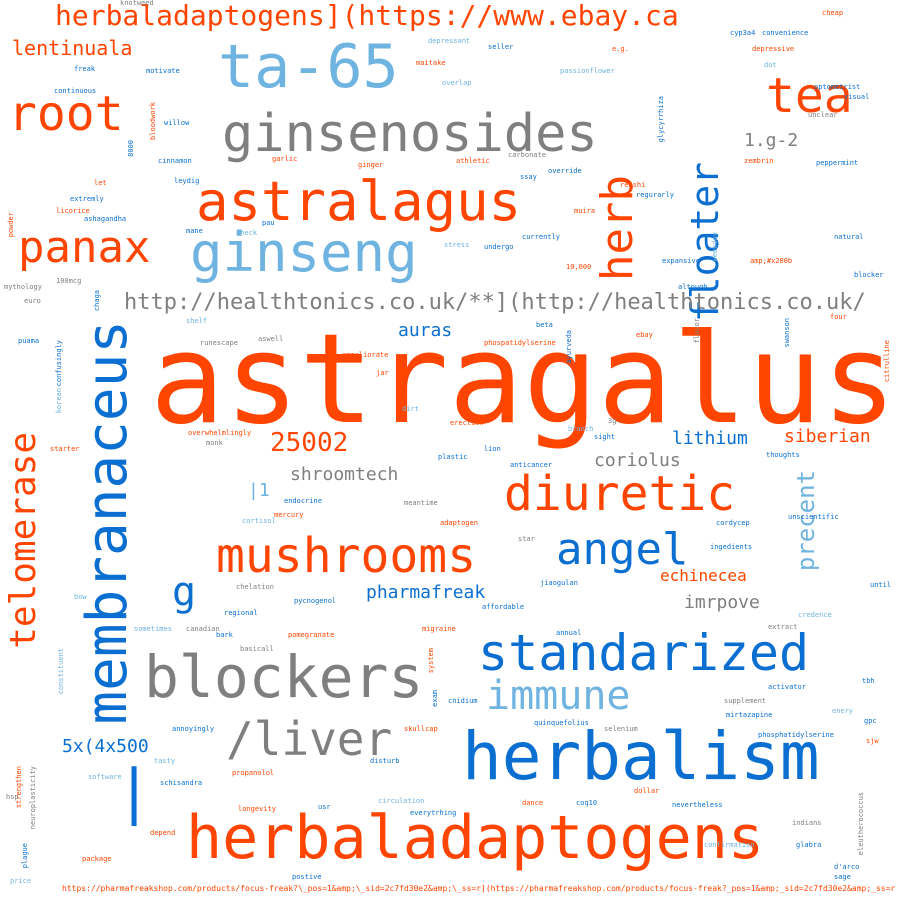 The image size is (900, 900). I want to click on cloud-word: postive, so click(307, 877).